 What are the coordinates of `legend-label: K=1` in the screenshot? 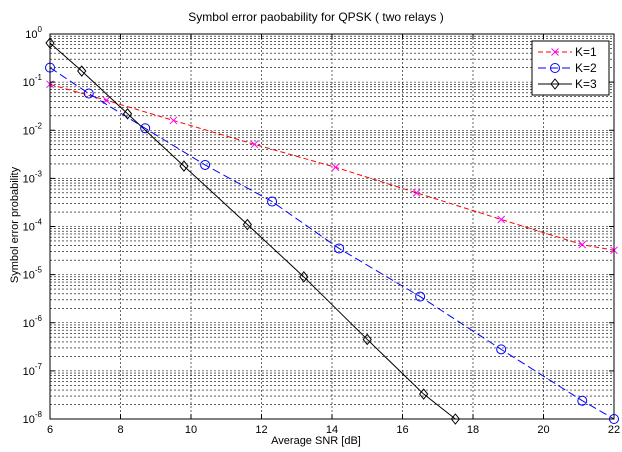 It's located at (586, 52).